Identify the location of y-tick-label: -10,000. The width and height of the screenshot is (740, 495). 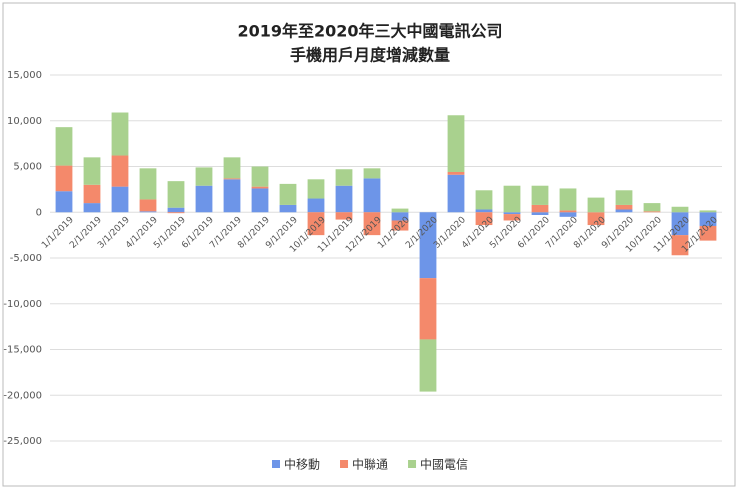
(22, 304).